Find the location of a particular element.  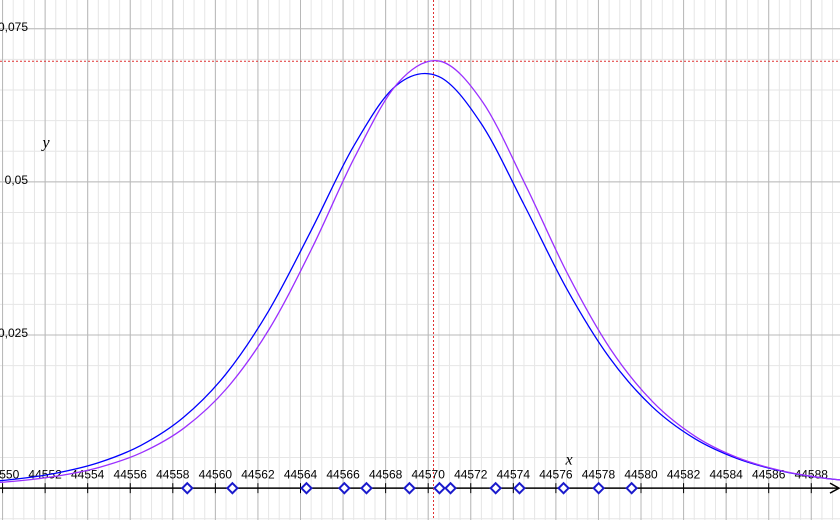

x-tick-label: 44572 is located at coordinates (471, 474).